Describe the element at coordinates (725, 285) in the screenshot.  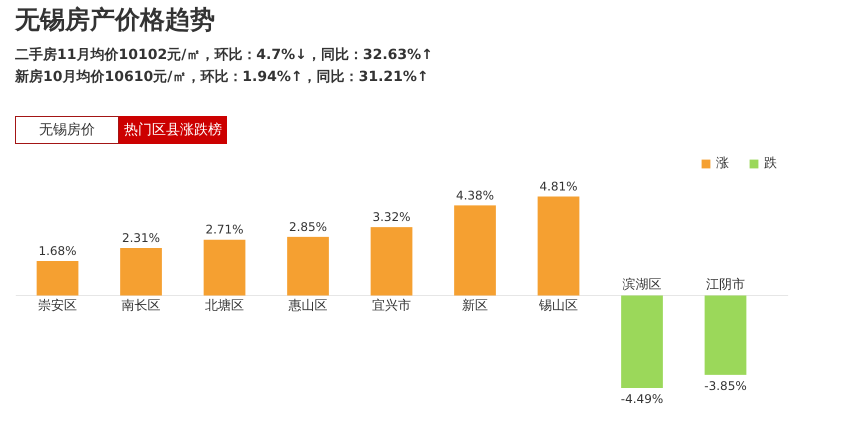
I see `x-tick-label: 江阴市` at that location.